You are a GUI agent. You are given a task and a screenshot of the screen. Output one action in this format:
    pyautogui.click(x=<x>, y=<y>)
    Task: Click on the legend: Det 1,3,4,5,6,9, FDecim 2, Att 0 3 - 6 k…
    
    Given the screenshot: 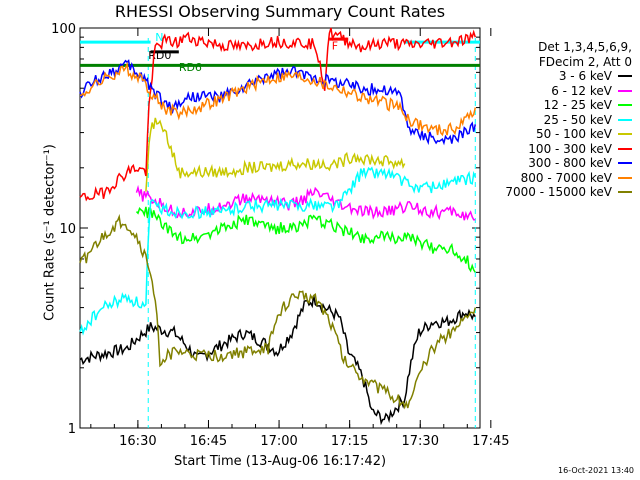 What is the action you would take?
    pyautogui.click(x=568, y=120)
    